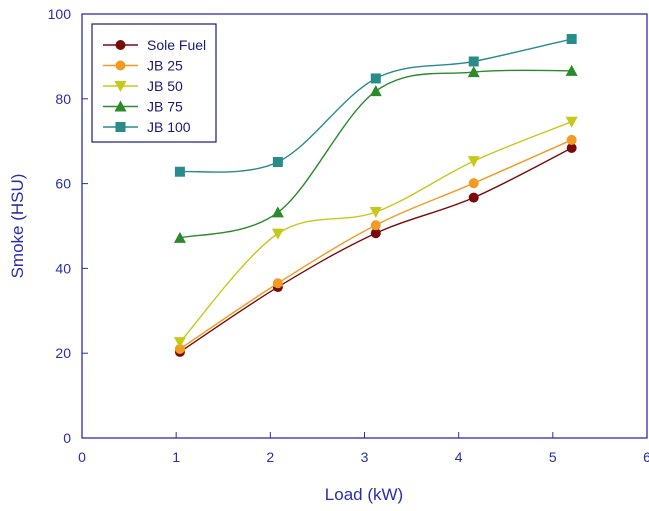 This screenshot has height=511, width=649. What do you see at coordinates (165, 107) in the screenshot?
I see `legend-label: JB 75` at bounding box center [165, 107].